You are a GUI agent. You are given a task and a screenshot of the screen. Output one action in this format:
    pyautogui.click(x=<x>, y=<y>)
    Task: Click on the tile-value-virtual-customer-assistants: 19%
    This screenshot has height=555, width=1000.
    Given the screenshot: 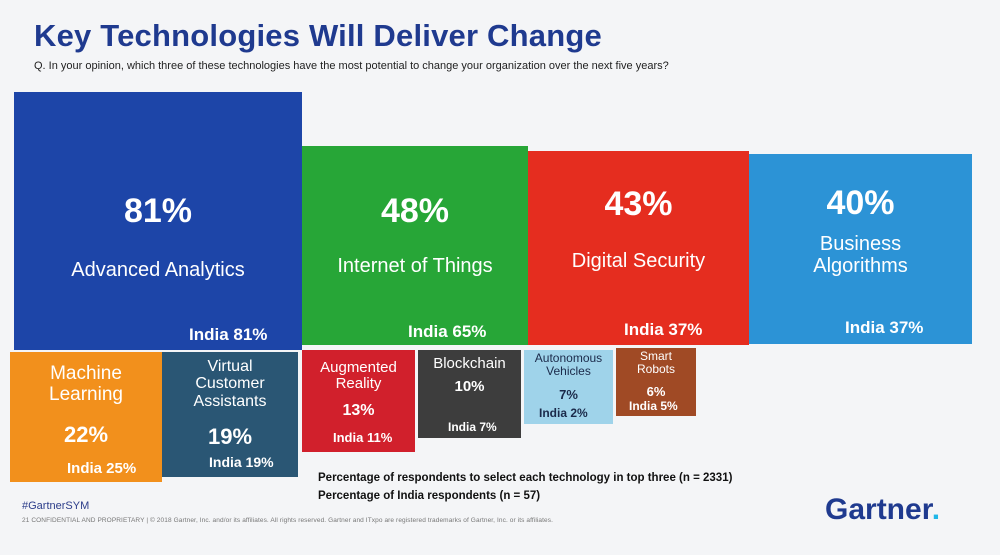 What is the action you would take?
    pyautogui.click(x=230, y=436)
    